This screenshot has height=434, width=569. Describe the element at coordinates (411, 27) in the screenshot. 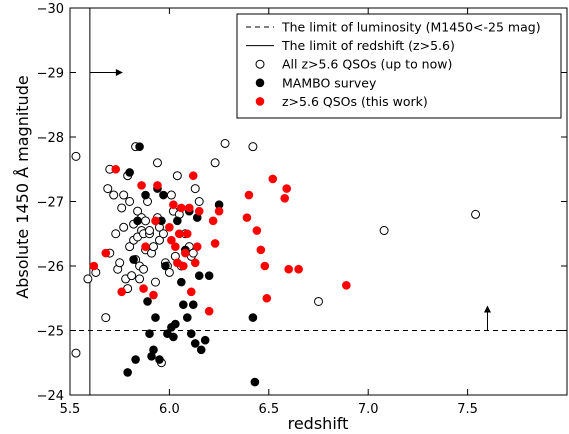

I see `legend-label: The limit of luminosity (M1450<-25 mag)` at that location.